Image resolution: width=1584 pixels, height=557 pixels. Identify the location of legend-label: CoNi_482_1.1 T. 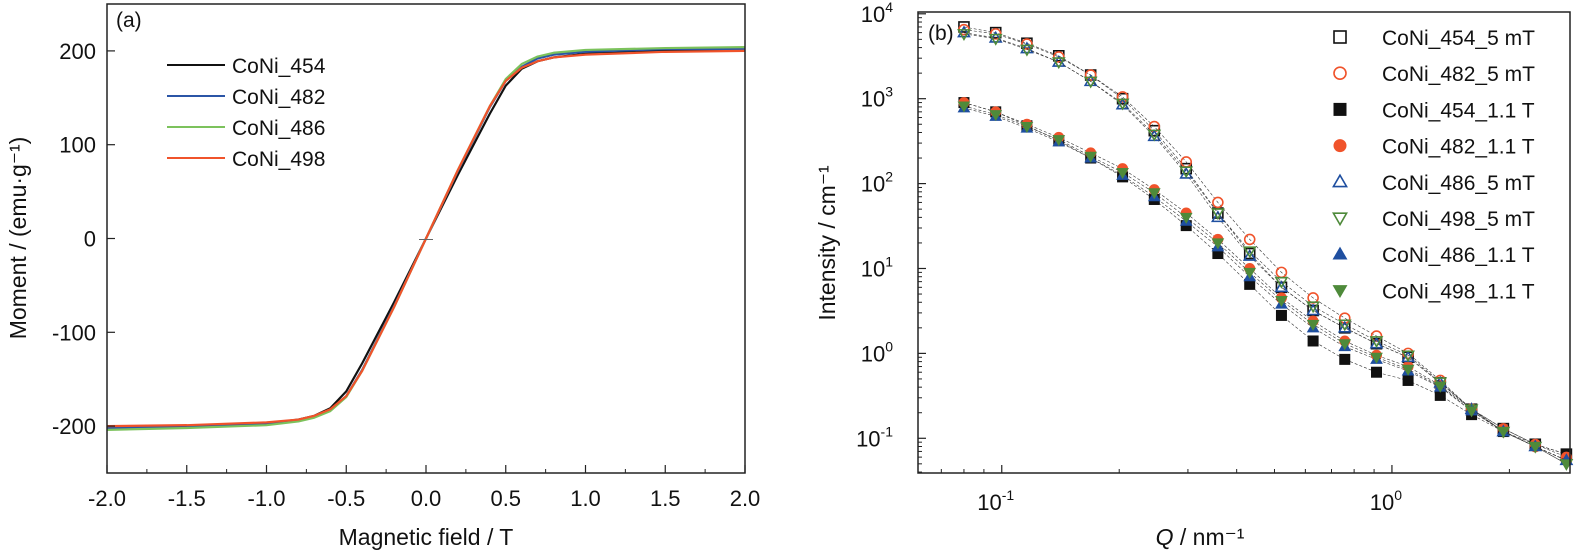
(1458, 147).